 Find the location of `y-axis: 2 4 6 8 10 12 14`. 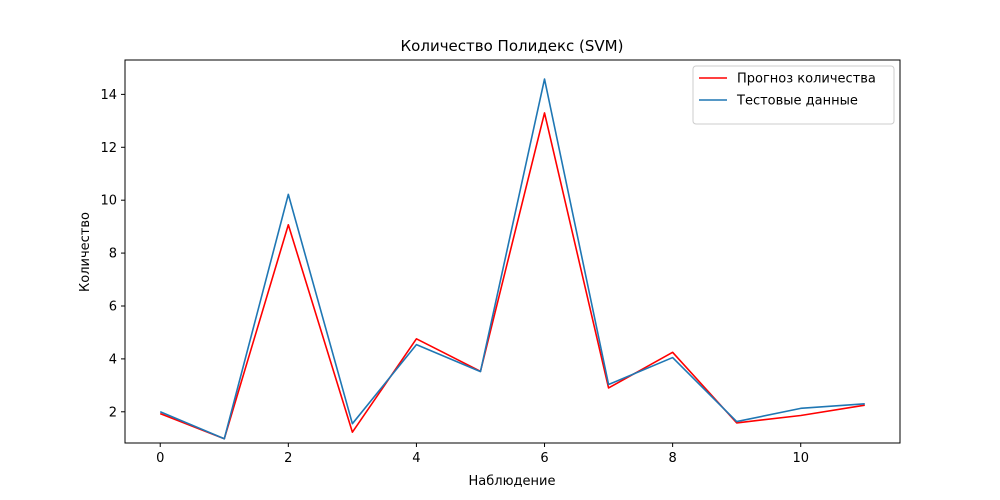

y-axis: 2 4 6 8 10 12 14 is located at coordinates (112, 254).